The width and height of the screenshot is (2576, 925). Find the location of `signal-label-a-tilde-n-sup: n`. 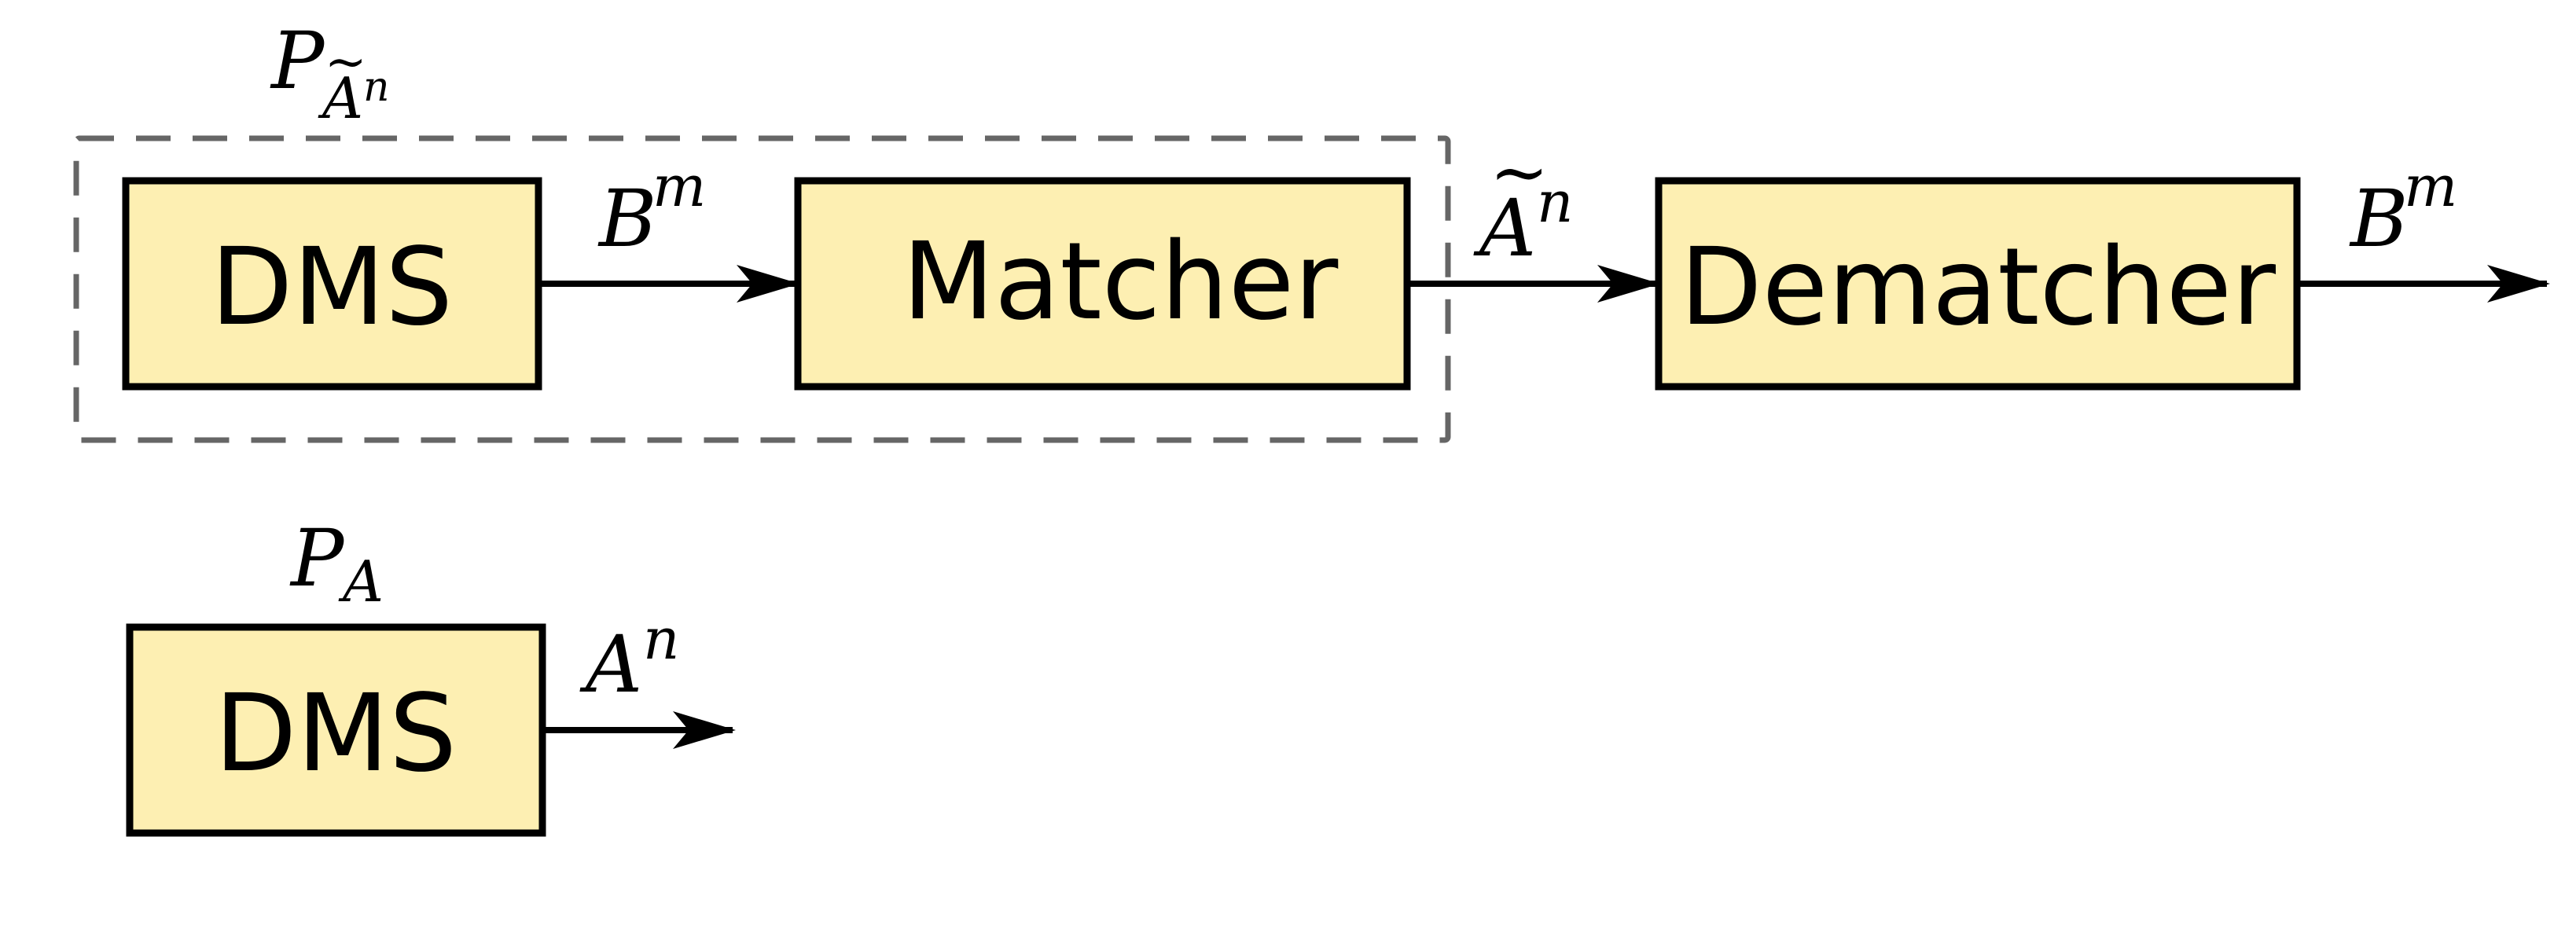

signal-label-a-tilde-n-sup: n is located at coordinates (1555, 202).